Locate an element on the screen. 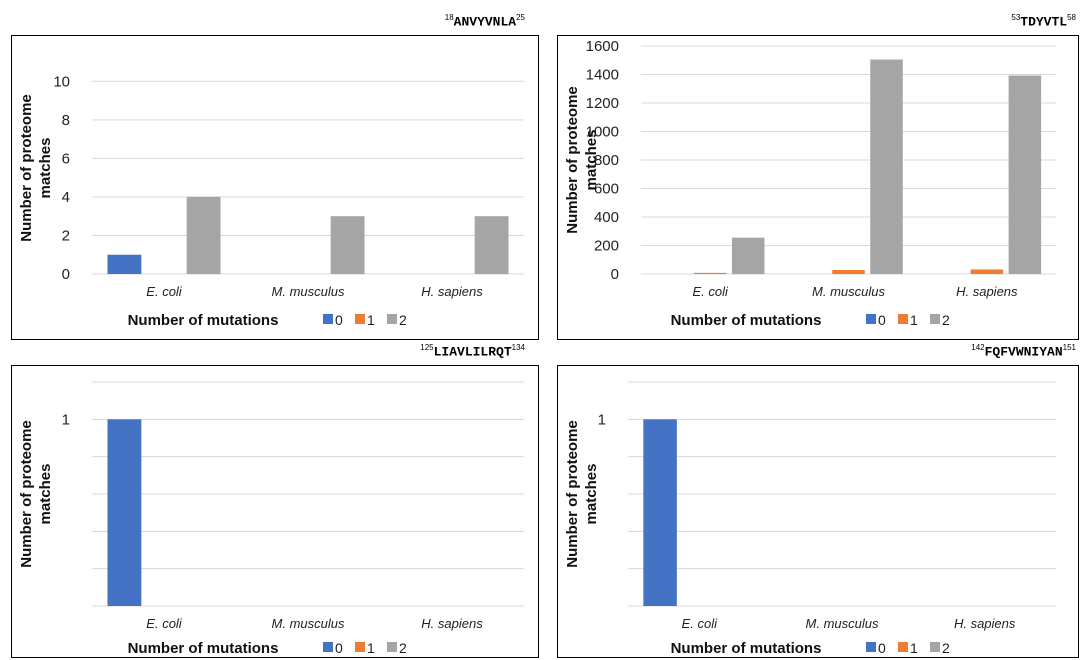 Image resolution: width=1082 pixels, height=660 pixels. y-tick-label: 10 is located at coordinates (61, 81).